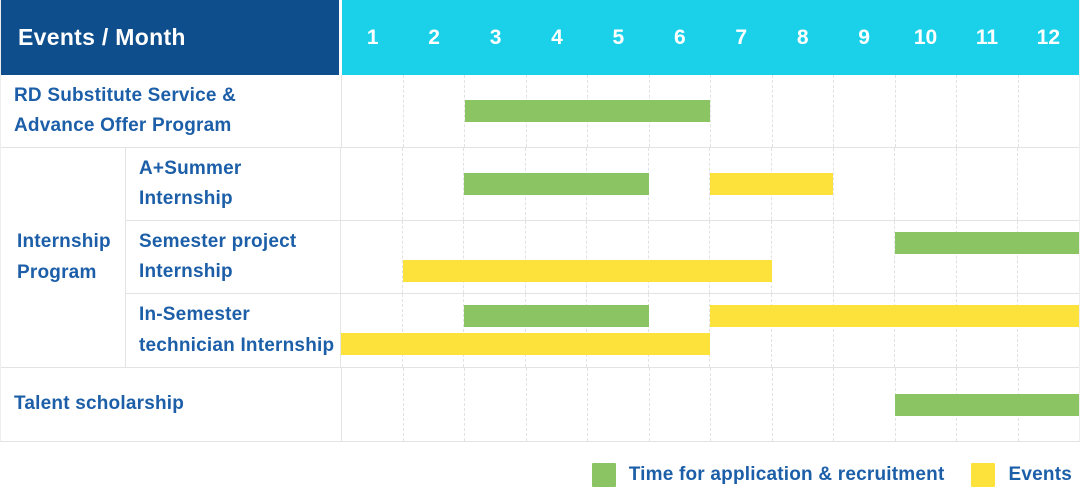 This screenshot has height=494, width=1080. I want to click on month-header-cell: 7, so click(741, 37).